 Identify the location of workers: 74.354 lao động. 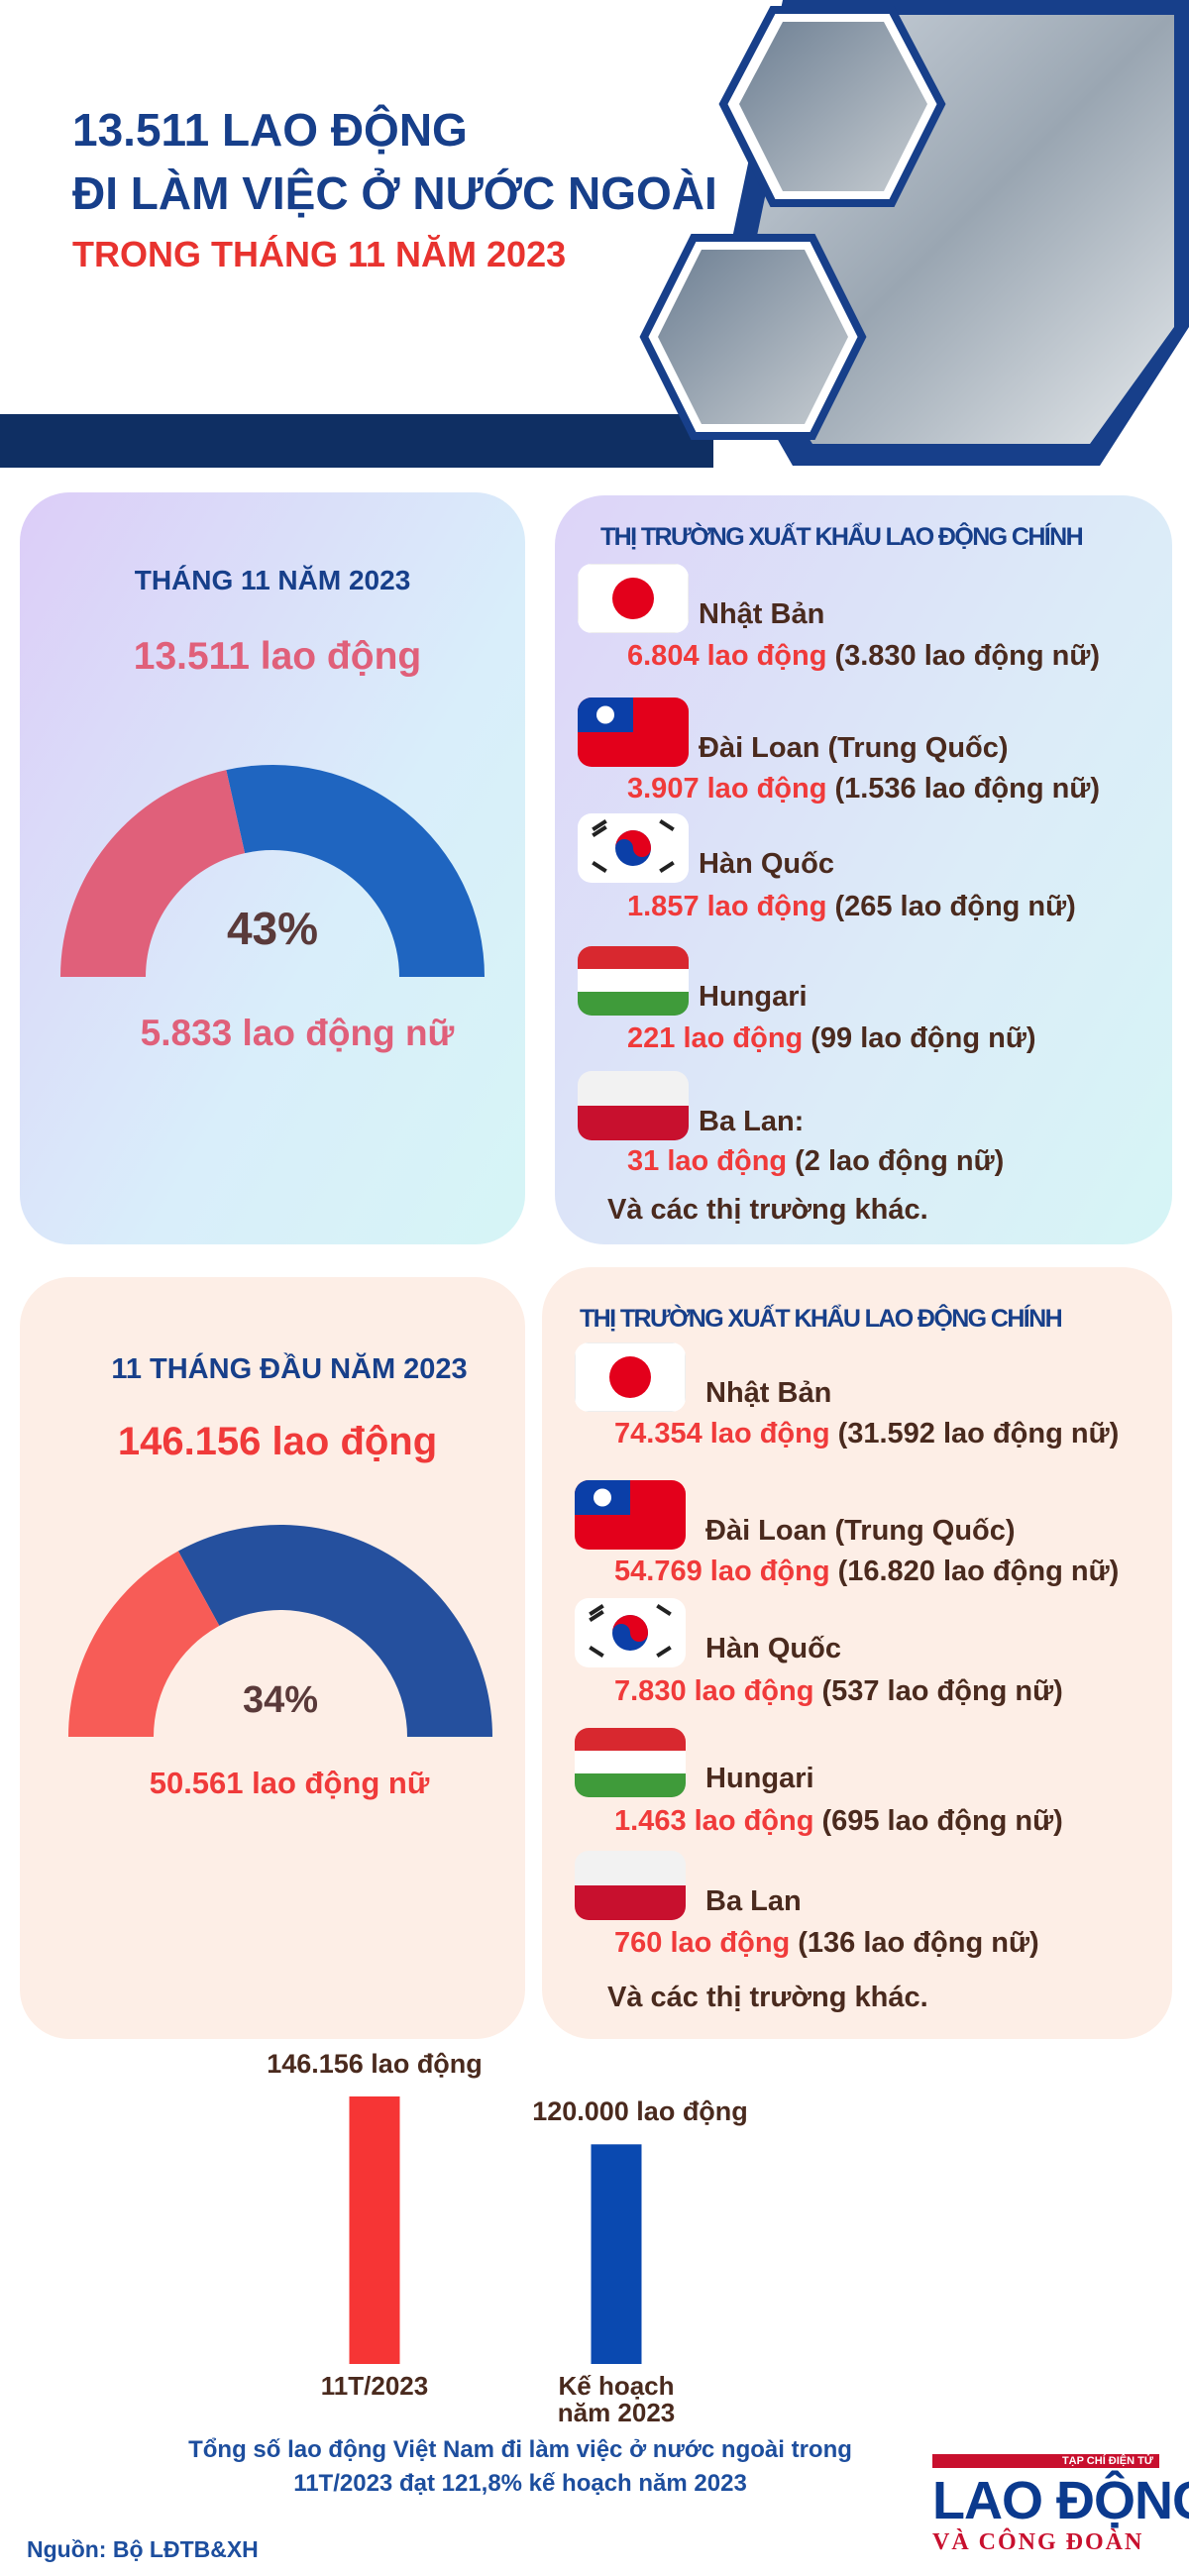
(722, 1434).